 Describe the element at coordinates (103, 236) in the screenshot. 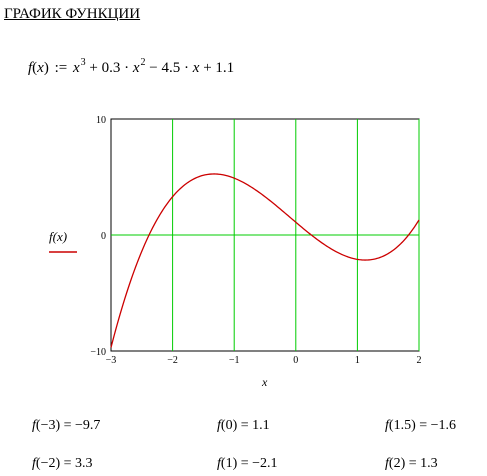

I see `y-tick-label: 0` at that location.